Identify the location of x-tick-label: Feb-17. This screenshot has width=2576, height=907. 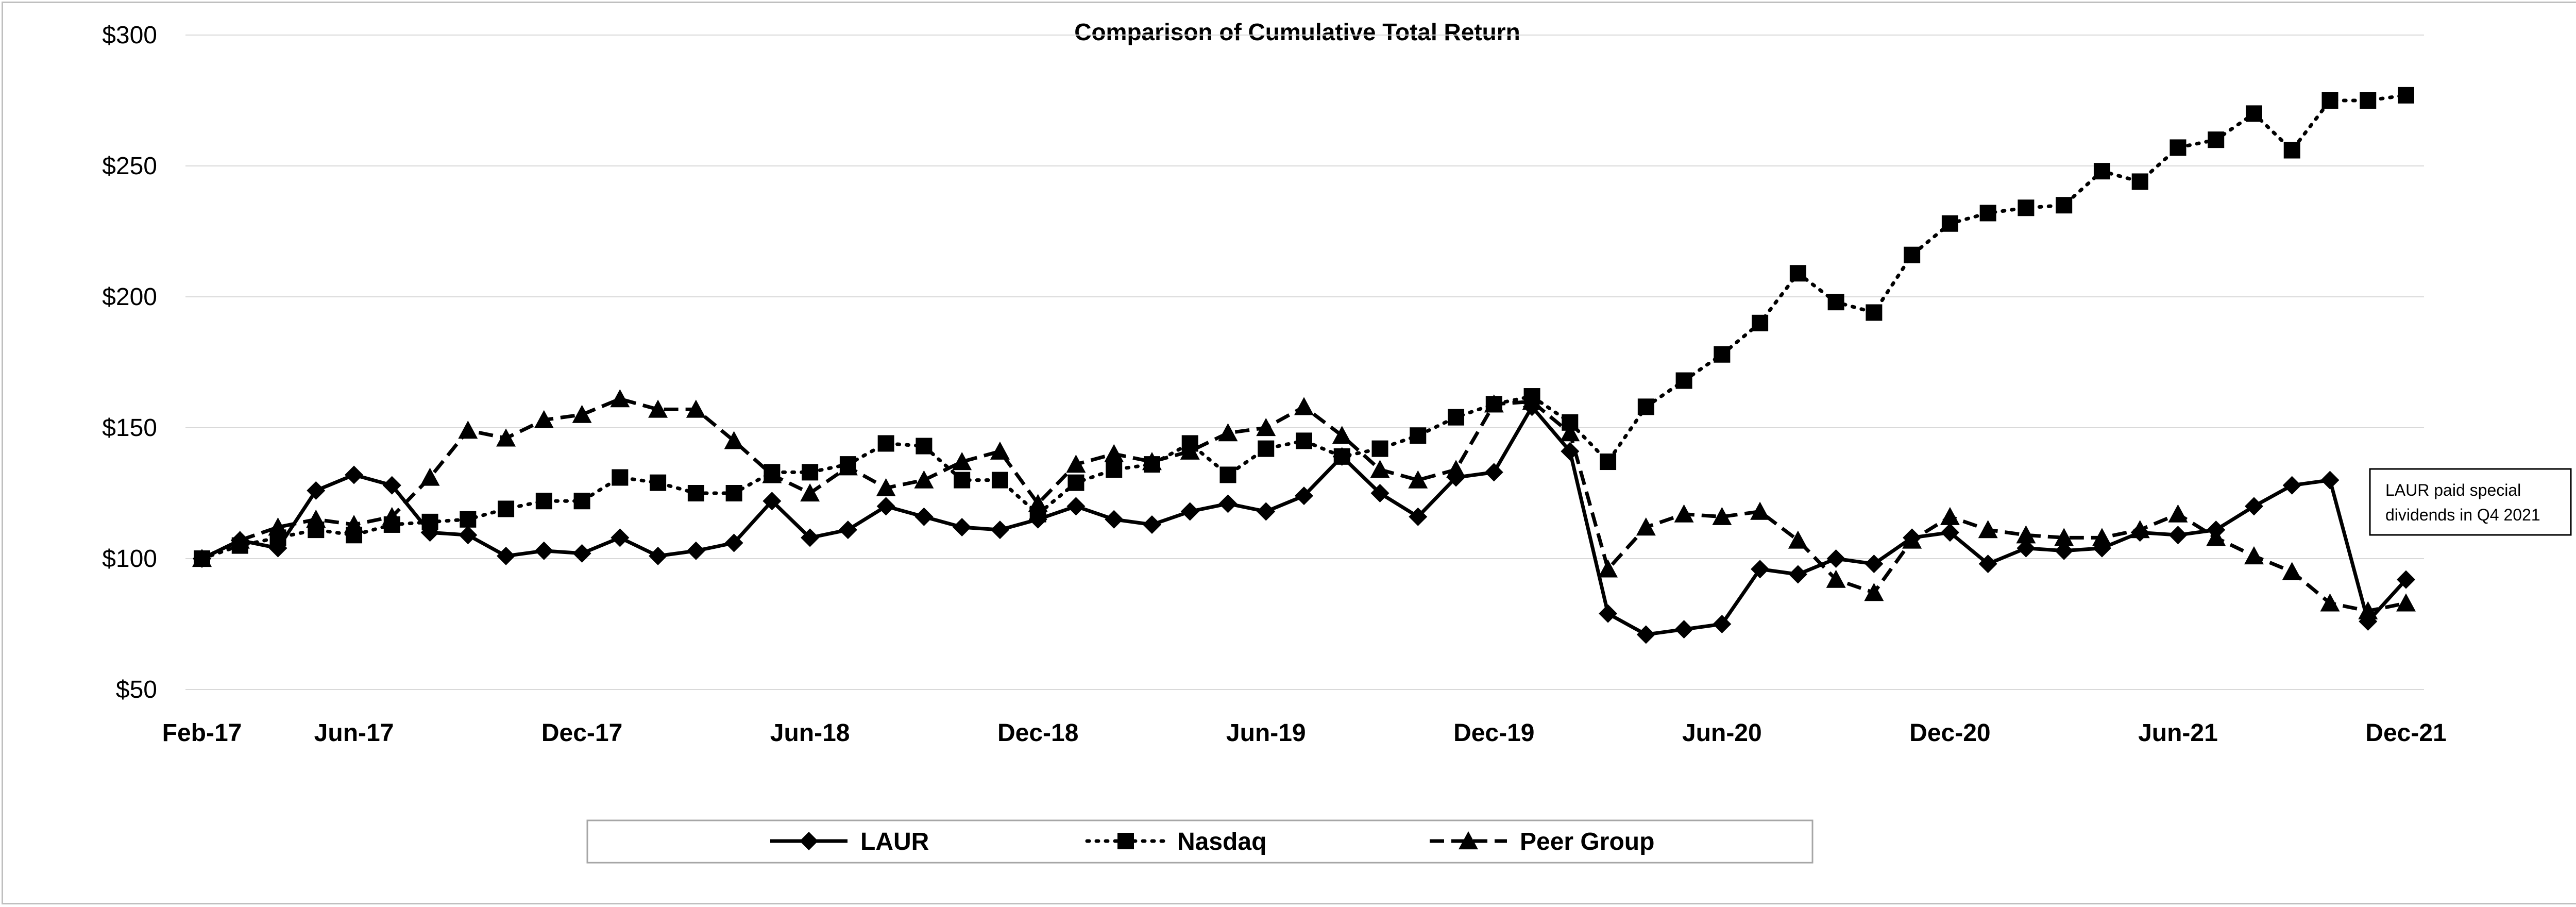
(202, 733).